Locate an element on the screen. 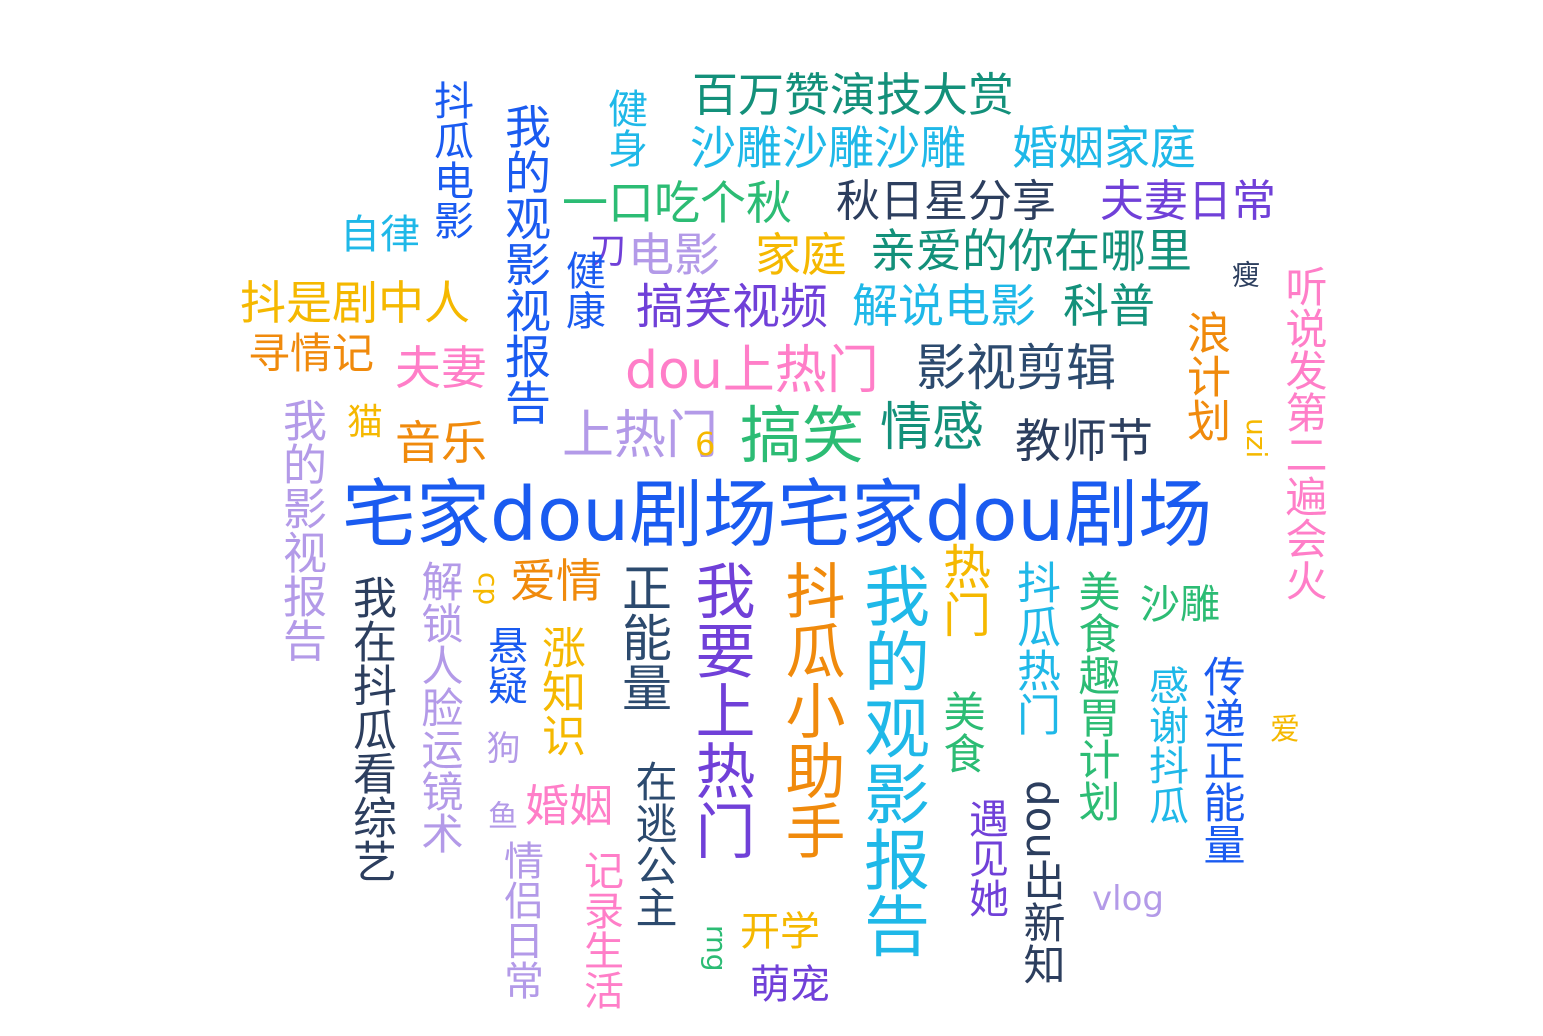 The image size is (1543, 1036). word-cloud-term: 亲爱的你在哪里 is located at coordinates (1031, 251).